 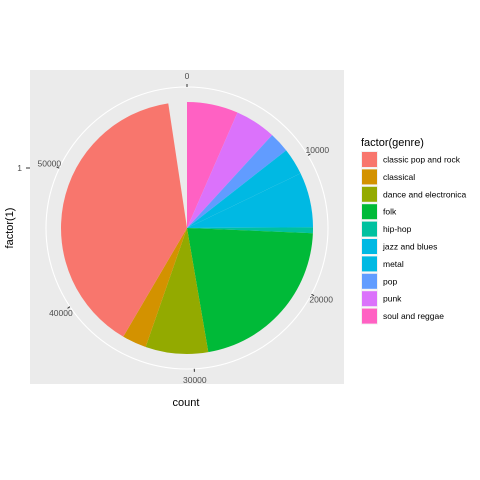 What do you see at coordinates (19, 168) in the screenshot?
I see `y-axis-tick-label: 1` at bounding box center [19, 168].